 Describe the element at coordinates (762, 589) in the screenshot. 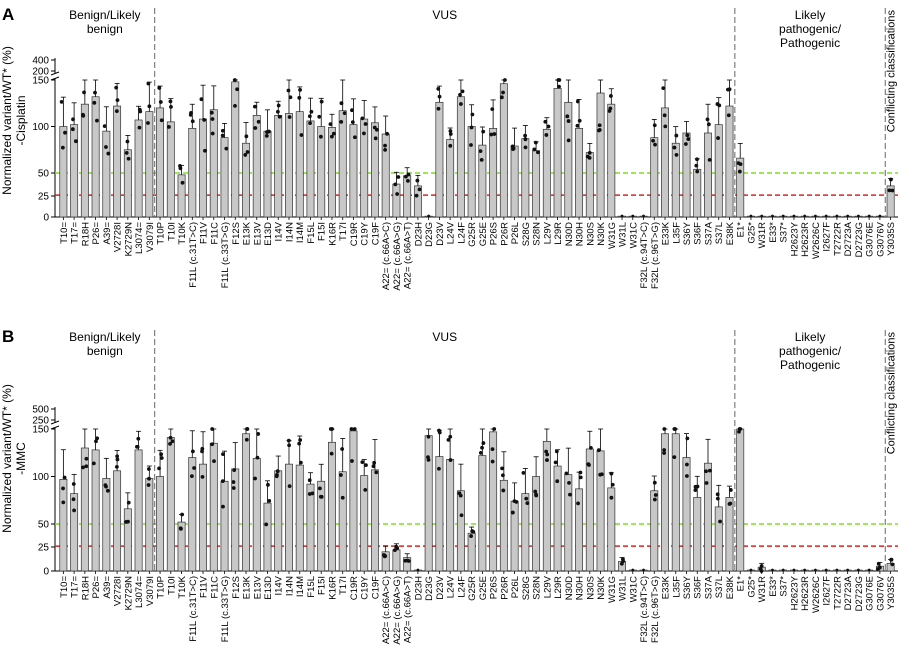

I see `x-tick-label: W31R` at that location.